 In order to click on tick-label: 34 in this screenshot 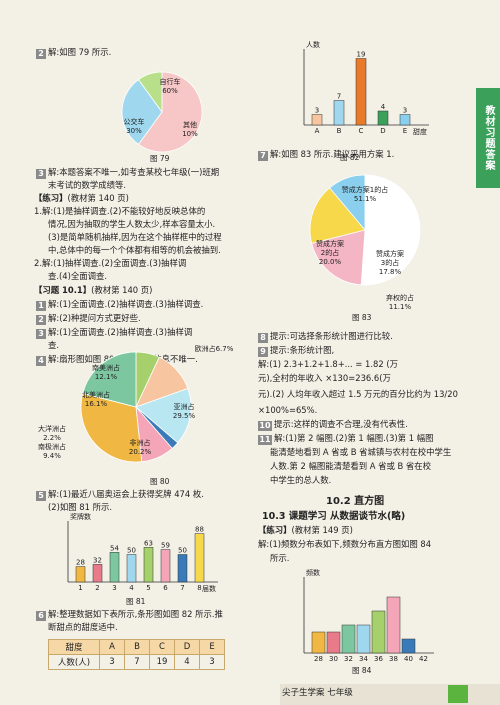, I will do `click(363, 659)`.